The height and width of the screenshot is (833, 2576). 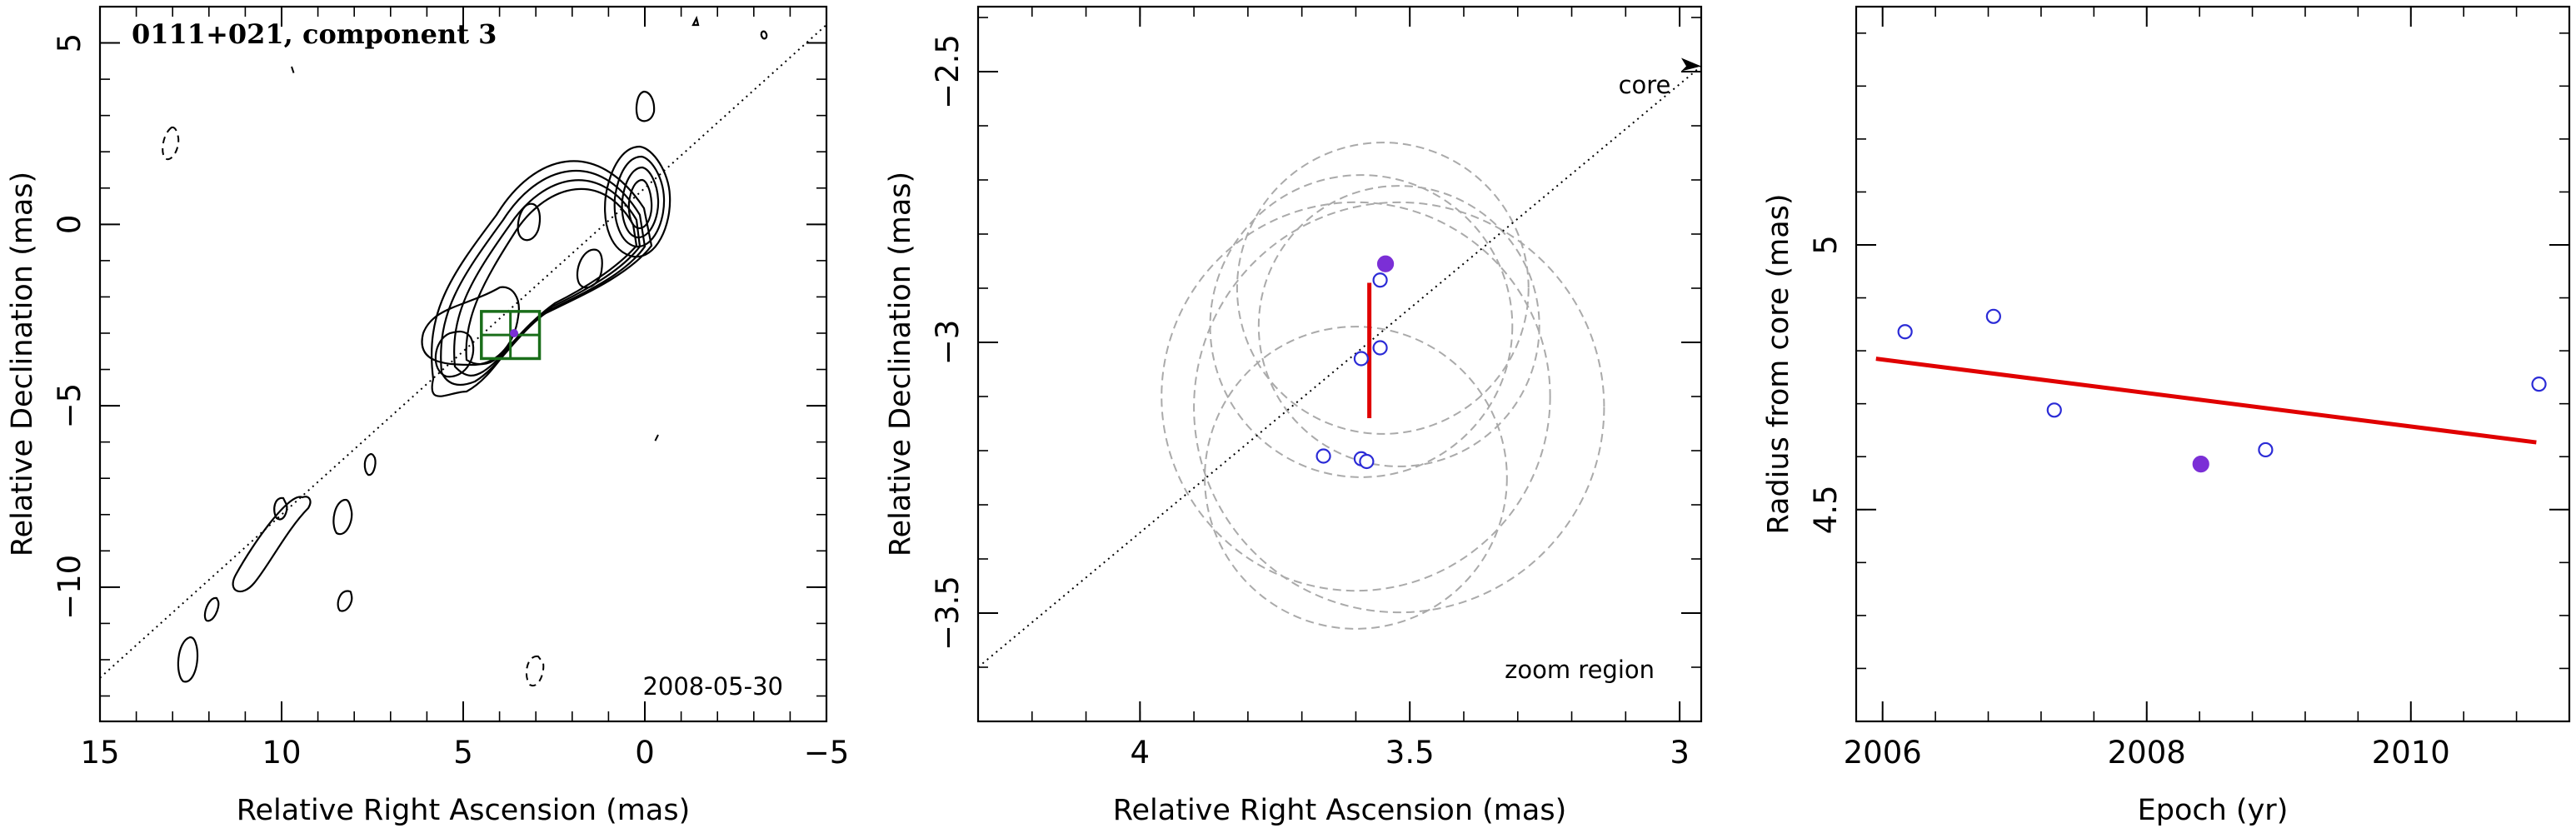 What do you see at coordinates (514, 332) in the screenshot?
I see `component-marker` at bounding box center [514, 332].